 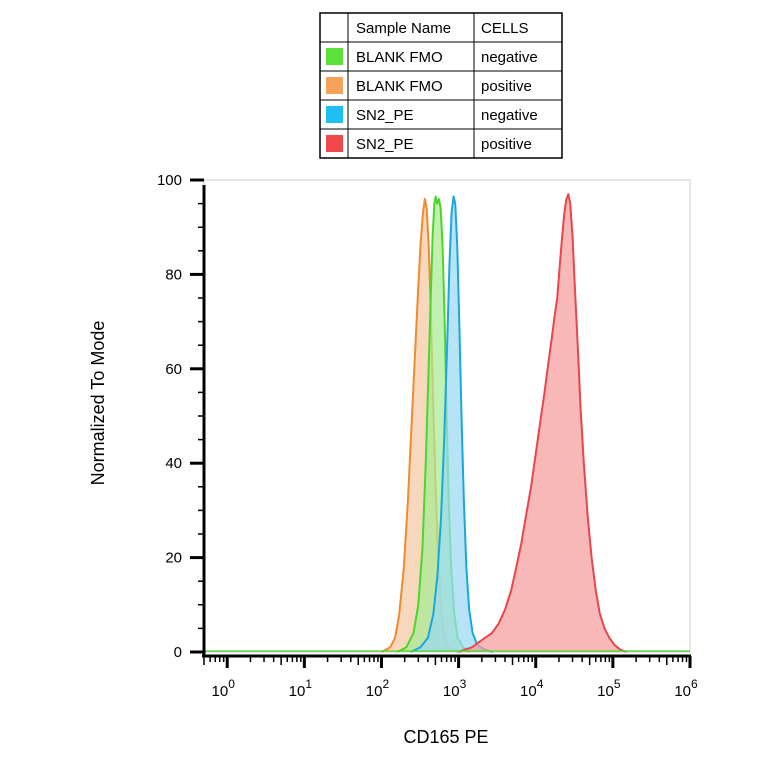 What do you see at coordinates (686, 688) in the screenshot?
I see `x-tick-label: 10⁶` at bounding box center [686, 688].